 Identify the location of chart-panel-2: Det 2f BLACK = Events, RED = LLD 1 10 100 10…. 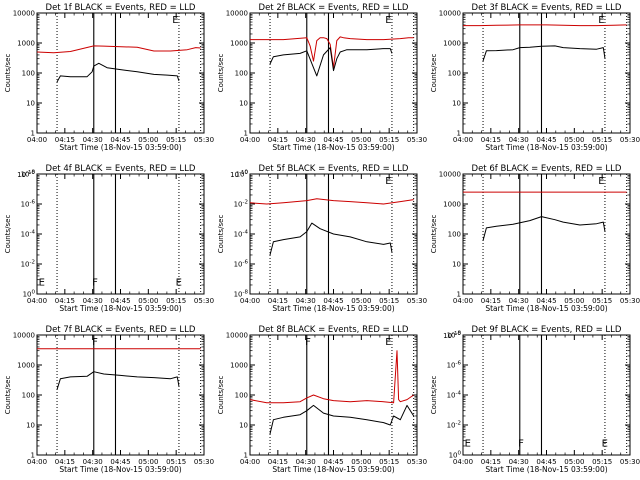
(322, 77).